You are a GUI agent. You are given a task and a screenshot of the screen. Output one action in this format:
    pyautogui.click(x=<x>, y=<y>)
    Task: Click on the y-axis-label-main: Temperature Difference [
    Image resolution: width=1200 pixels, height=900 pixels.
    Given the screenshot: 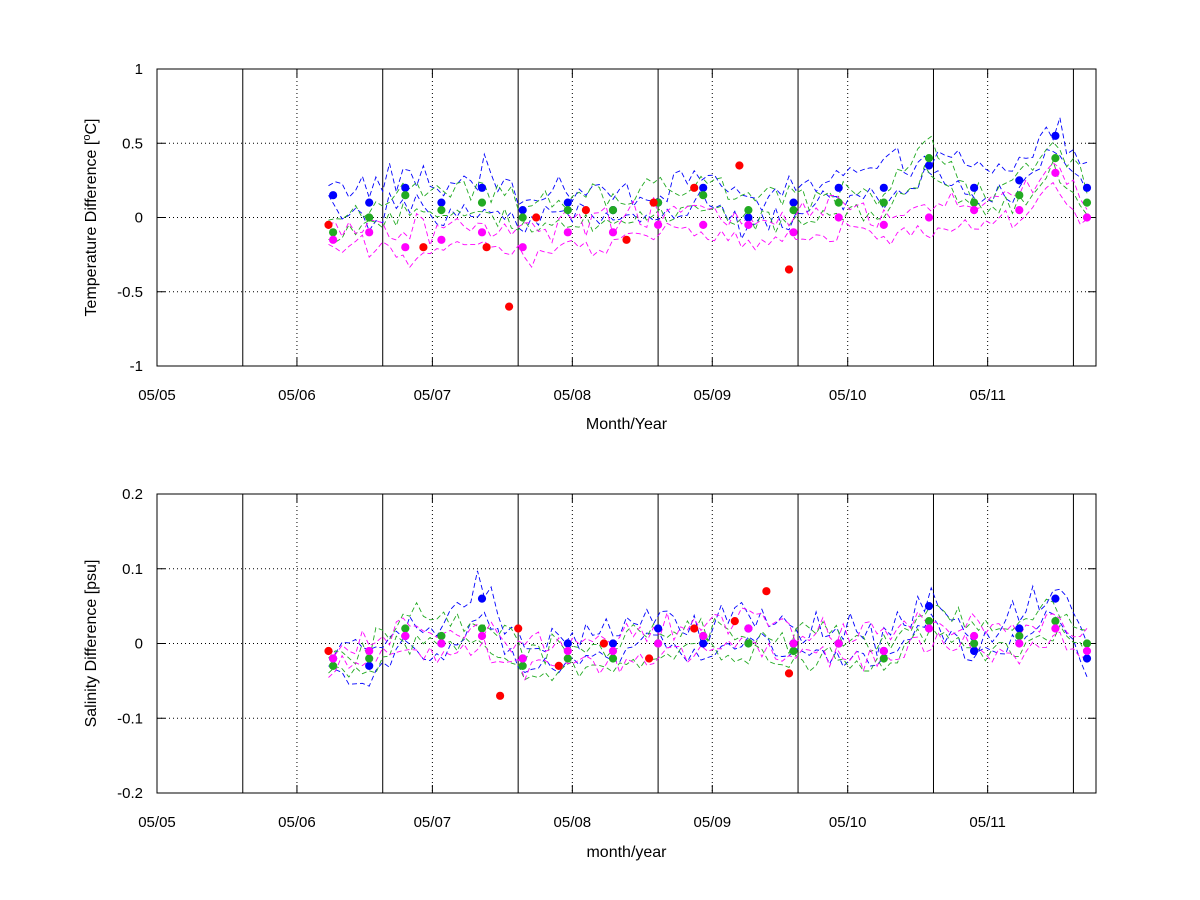 What is the action you would take?
    pyautogui.click(x=91, y=228)
    